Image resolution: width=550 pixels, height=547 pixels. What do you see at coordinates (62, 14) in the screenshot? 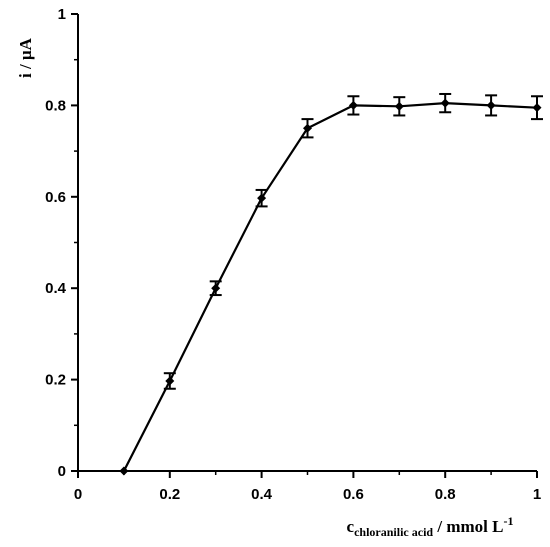
I see `y-tick-label: 1` at bounding box center [62, 14].